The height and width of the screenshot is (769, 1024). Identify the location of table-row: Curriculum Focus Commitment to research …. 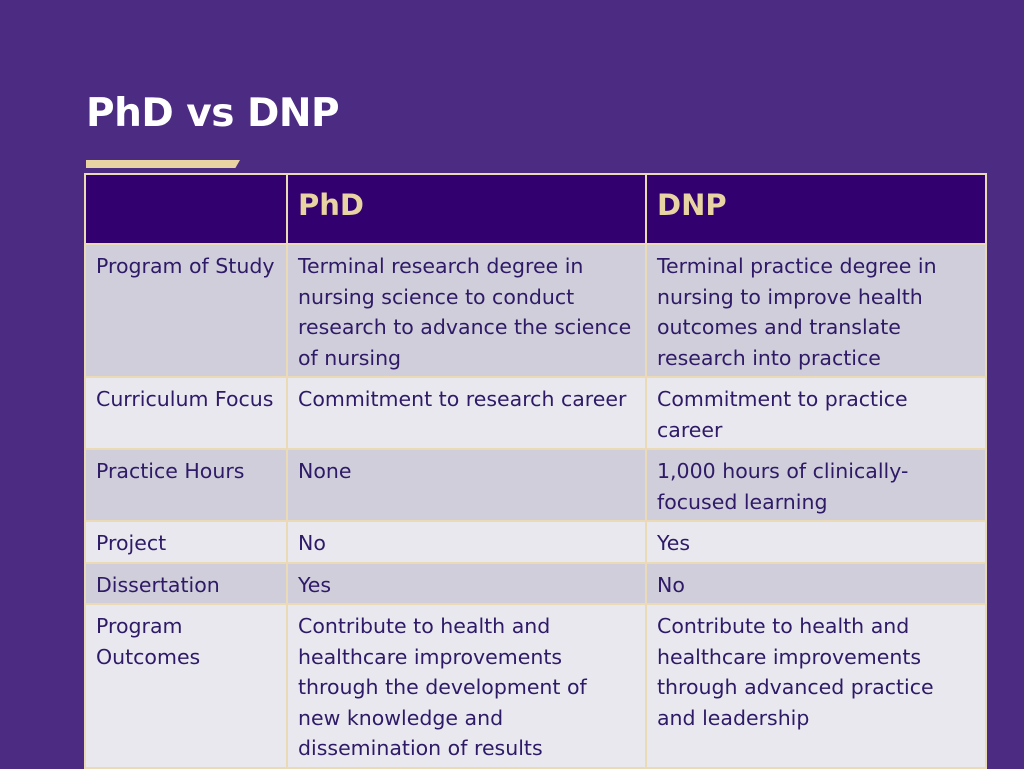
(535, 413).